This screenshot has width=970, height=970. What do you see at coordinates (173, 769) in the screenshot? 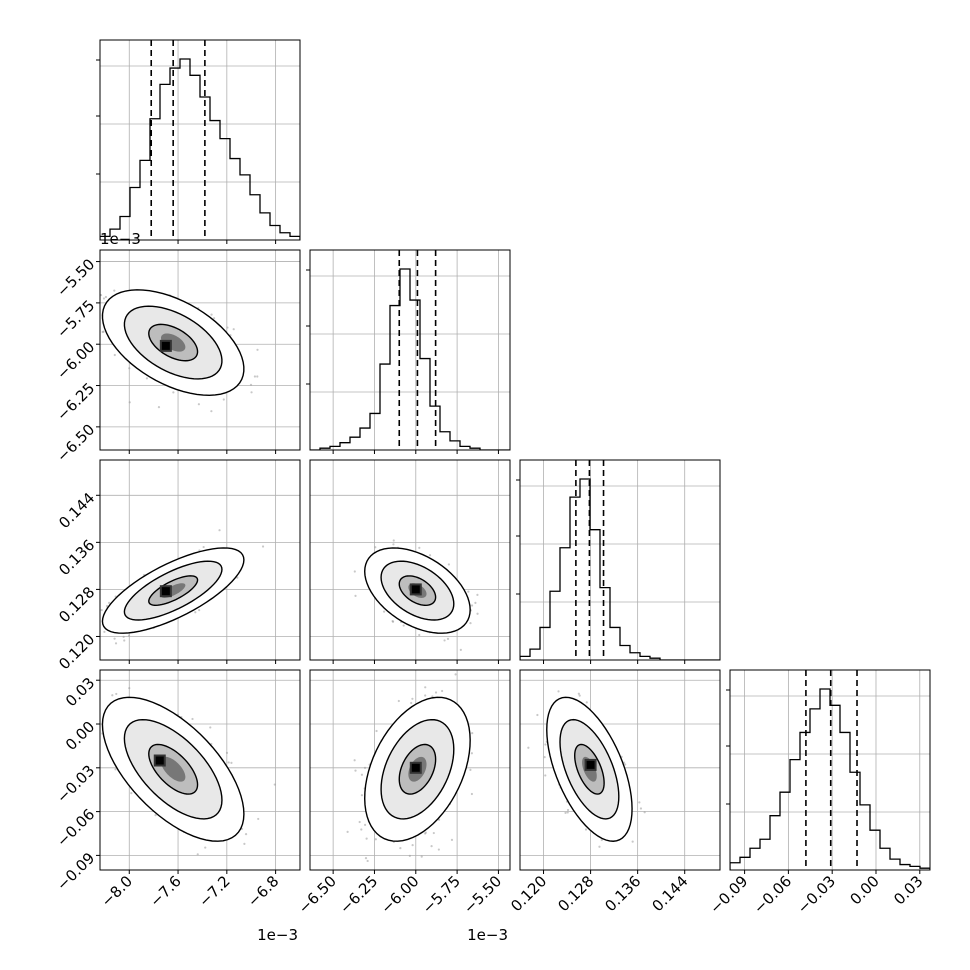
I see `density-contour` at bounding box center [173, 769].